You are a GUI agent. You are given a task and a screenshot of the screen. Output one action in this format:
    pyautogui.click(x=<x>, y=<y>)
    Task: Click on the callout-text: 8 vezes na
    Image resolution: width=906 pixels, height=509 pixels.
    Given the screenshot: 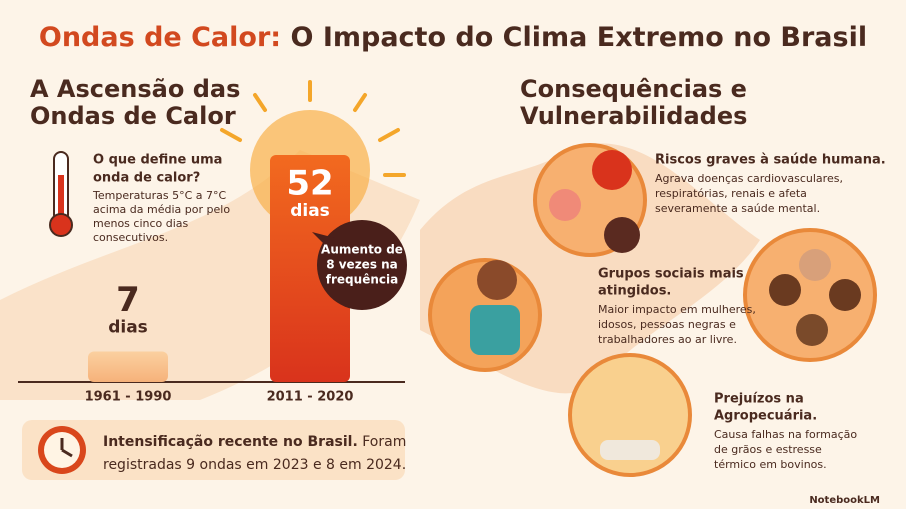 What is the action you would take?
    pyautogui.click(x=362, y=265)
    